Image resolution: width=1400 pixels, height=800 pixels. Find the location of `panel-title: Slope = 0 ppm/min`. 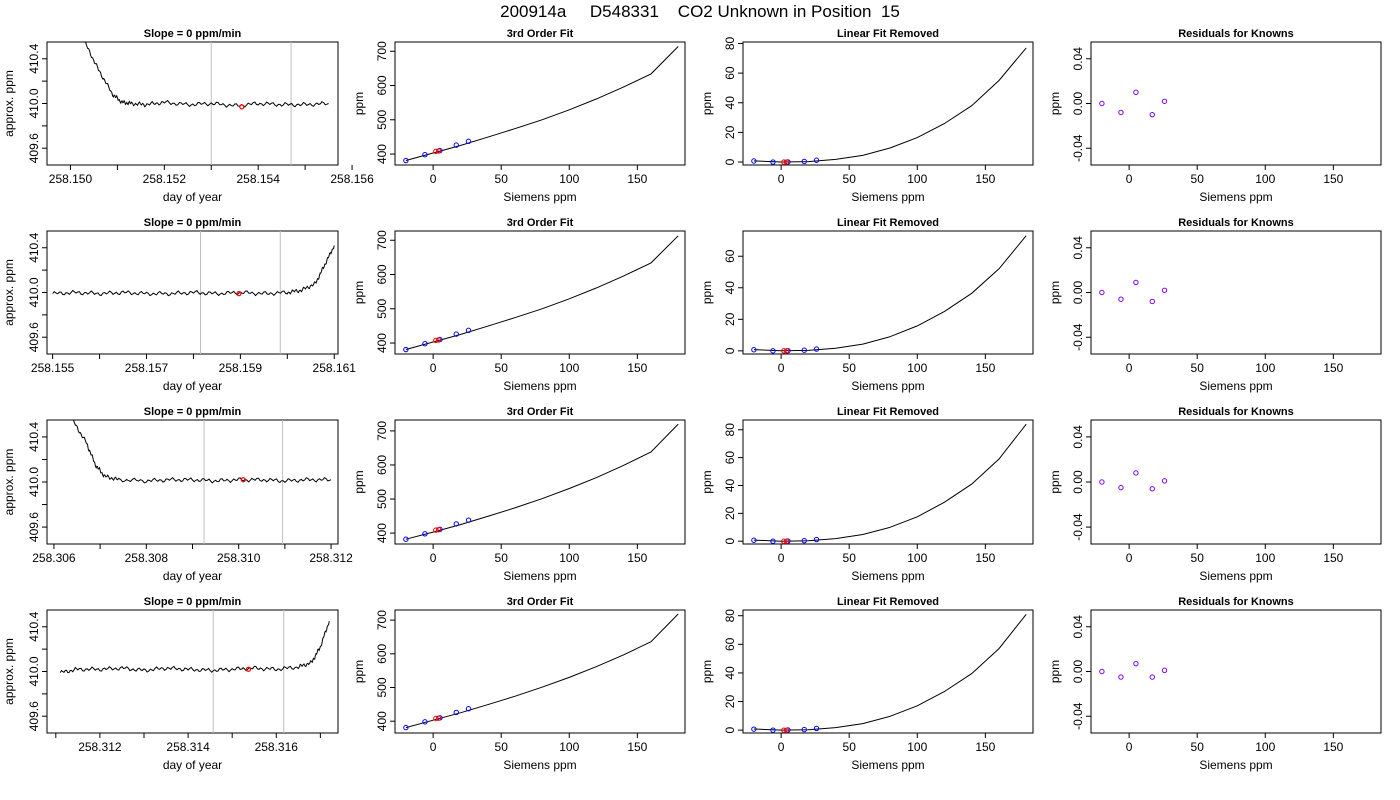

panel-title: Slope = 0 ppm/min is located at coordinates (193, 223).